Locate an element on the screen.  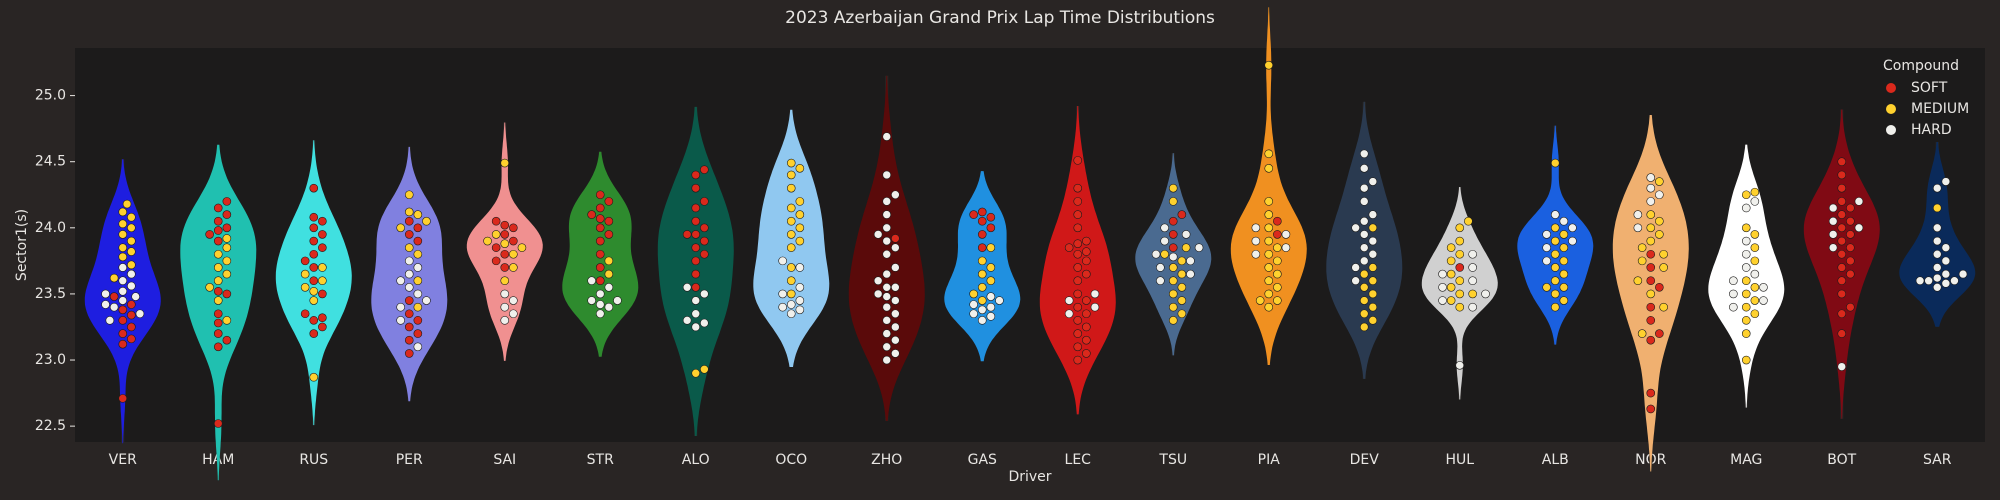
x-tick-label: LEC is located at coordinates (1078, 460).